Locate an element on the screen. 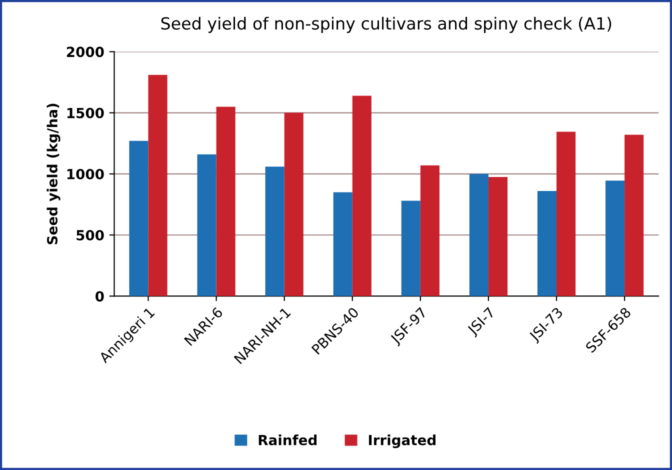 Image resolution: width=672 pixels, height=470 pixels. chart-title: Seed yield of non-spiny cultivars and spiny check (A1) is located at coordinates (386, 24).